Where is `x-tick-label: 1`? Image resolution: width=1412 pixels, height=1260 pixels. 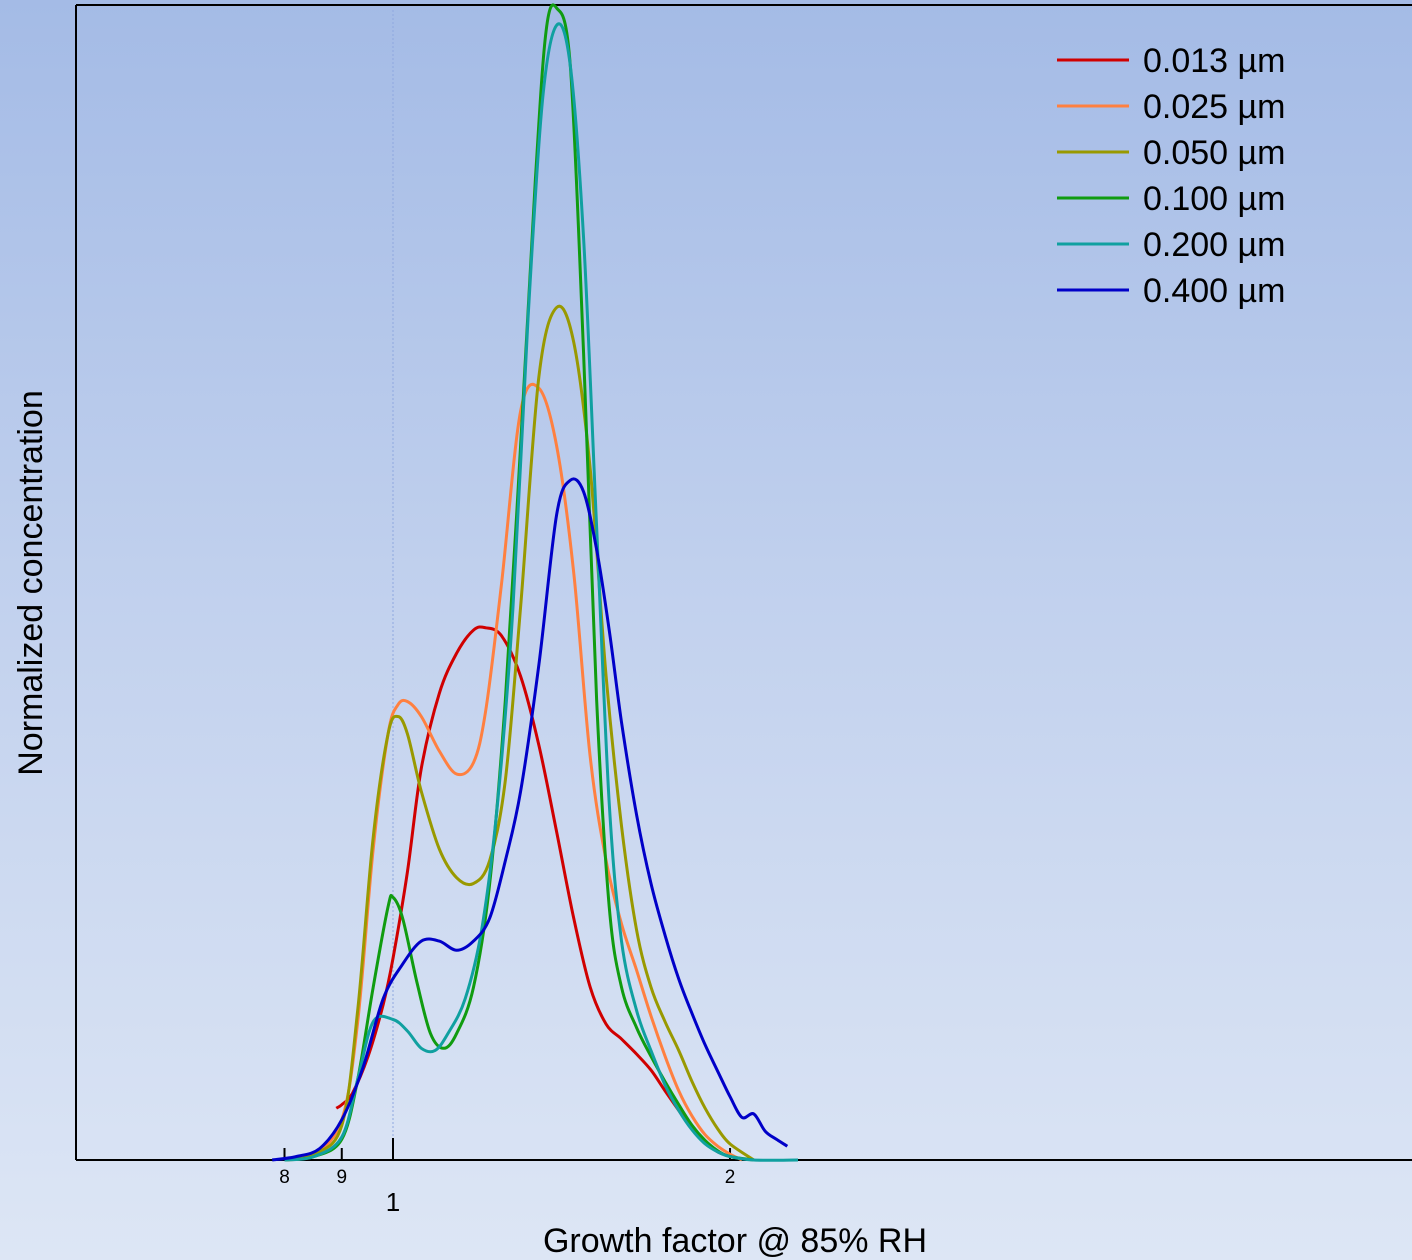
x-tick-label: 1 is located at coordinates (393, 1202).